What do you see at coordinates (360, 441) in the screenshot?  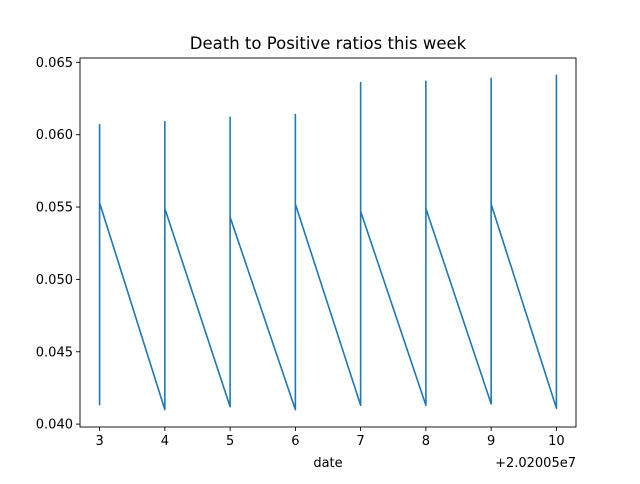 I see `x-tick-label: 7` at bounding box center [360, 441].